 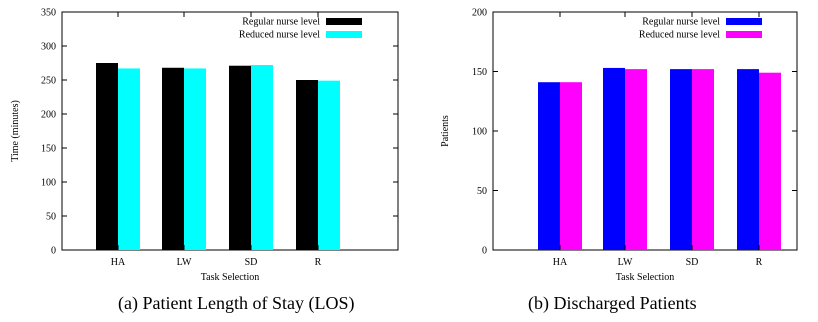 I want to click on x-tick-label-a: R, so click(x=318, y=262).